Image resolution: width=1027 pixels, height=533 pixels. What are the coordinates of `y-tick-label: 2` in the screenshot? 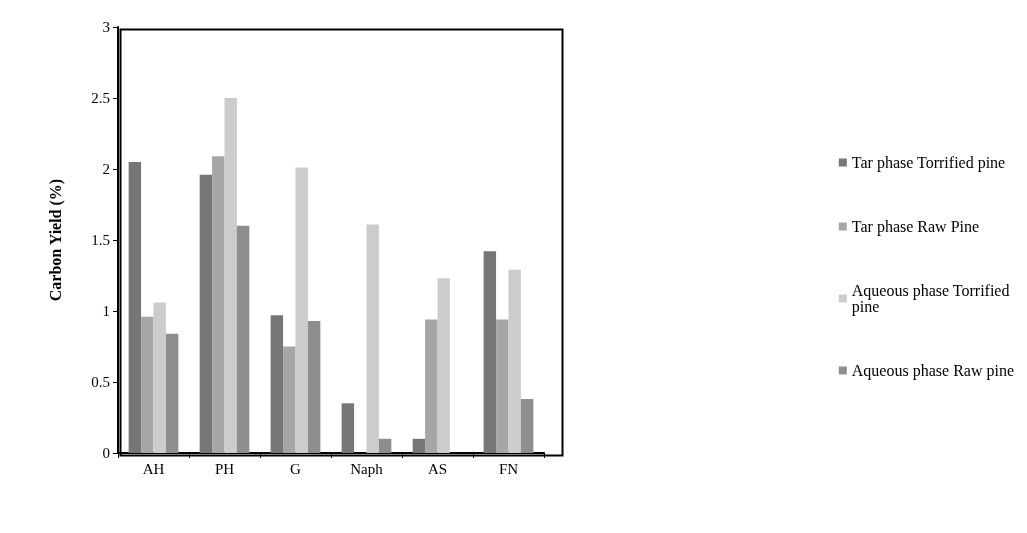 It's located at (106, 169).